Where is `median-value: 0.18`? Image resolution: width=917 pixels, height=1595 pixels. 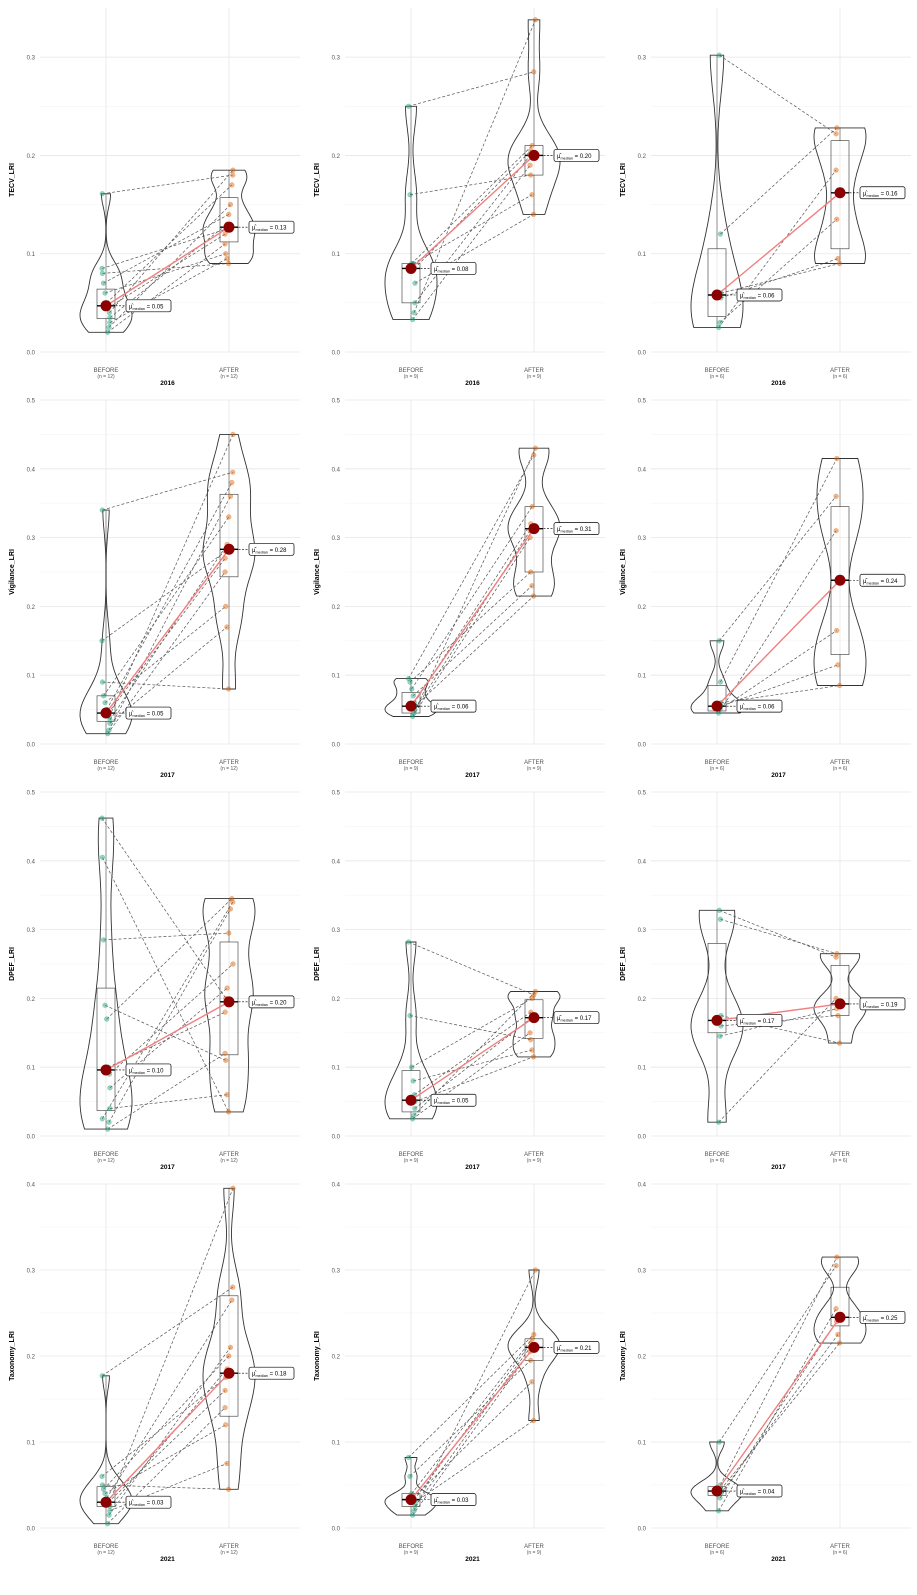 median-value: 0.18 is located at coordinates (281, 1375).